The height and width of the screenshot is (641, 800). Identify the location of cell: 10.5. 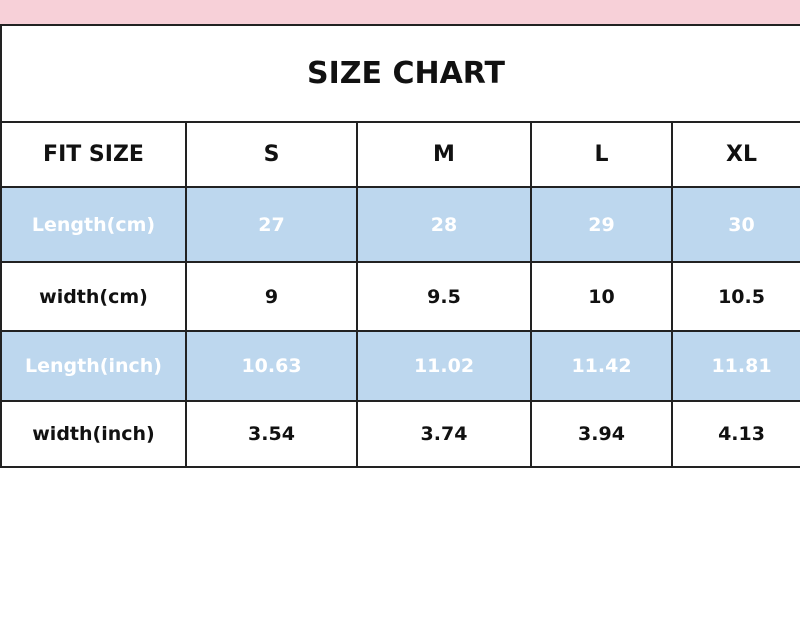
(735, 296).